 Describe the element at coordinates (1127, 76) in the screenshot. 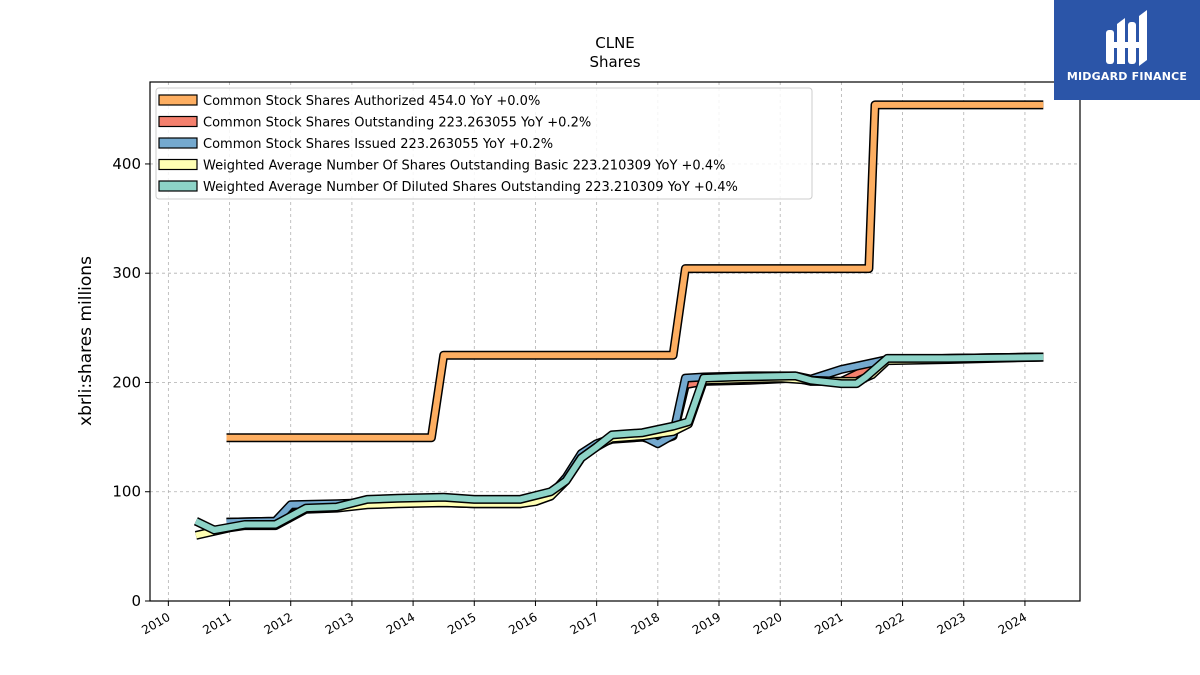

I see `brand-name: MIDGARD FINANCE` at that location.